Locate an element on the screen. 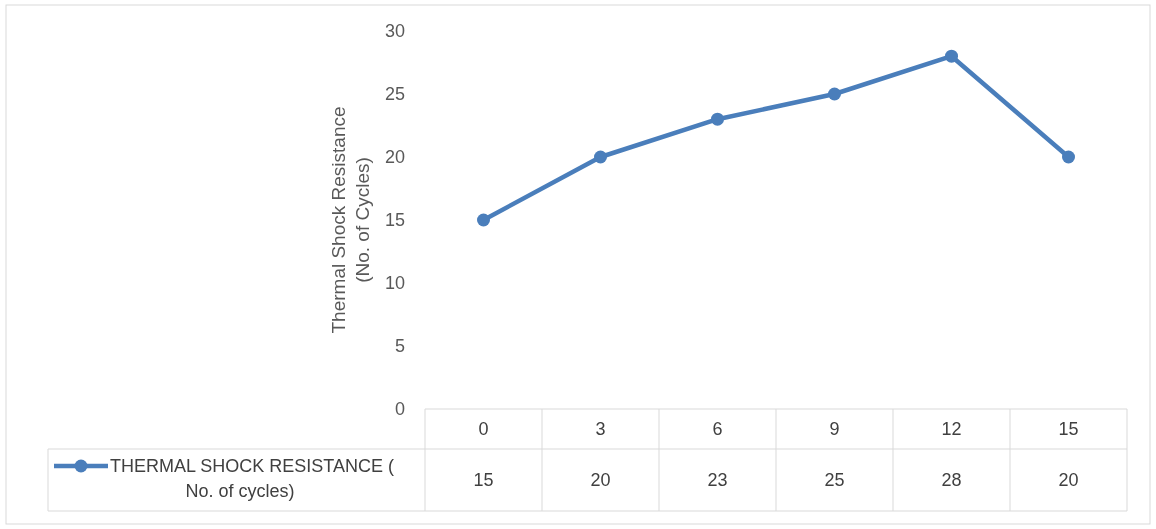 The height and width of the screenshot is (529, 1156). legend-label: THERMAL SHOCK RESISTANCE ( No. of cycles) is located at coordinates (252, 478).